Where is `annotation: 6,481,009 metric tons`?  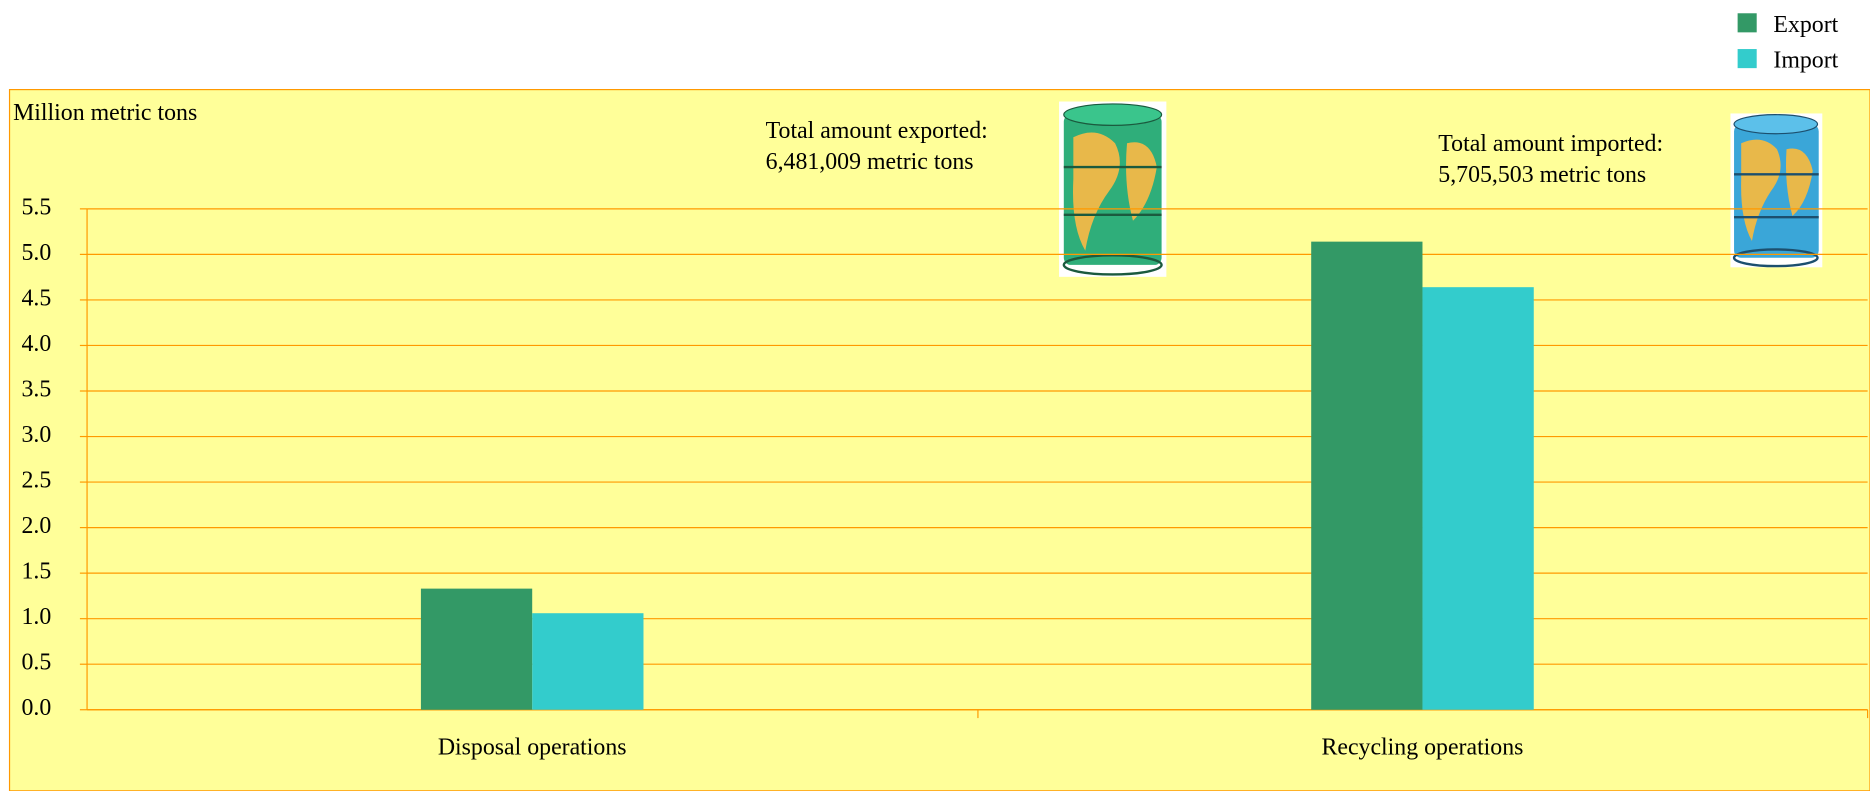
annotation: 6,481,009 metric tons is located at coordinates (870, 162).